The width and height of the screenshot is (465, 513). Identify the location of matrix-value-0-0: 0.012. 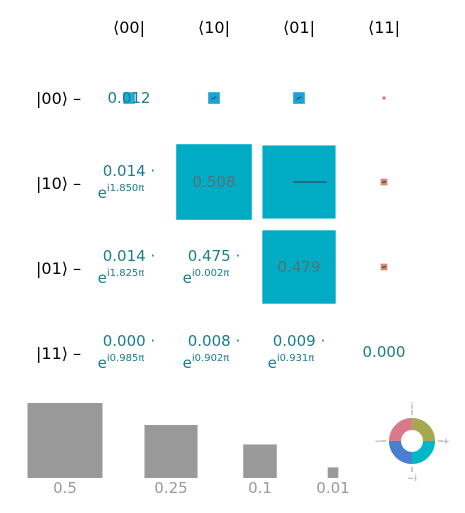
(129, 98).